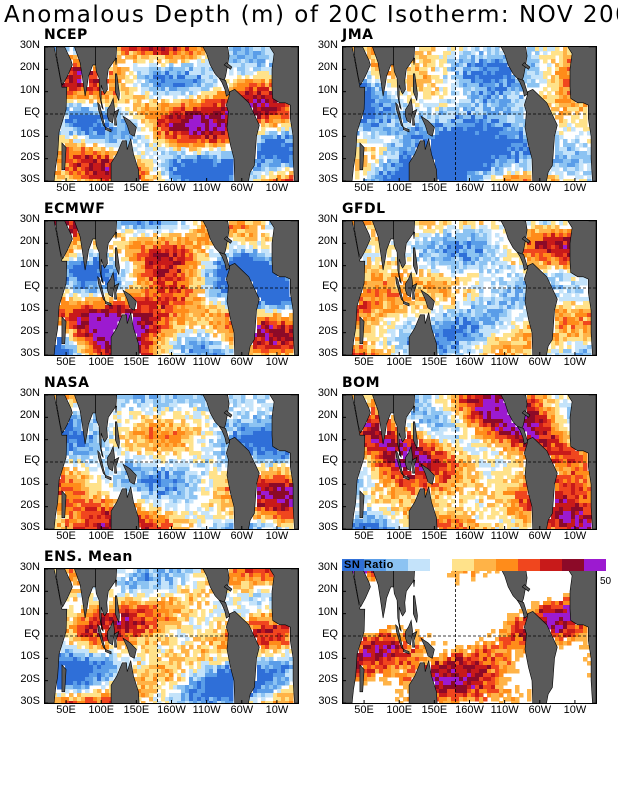 The image size is (618, 800). I want to click on legend-max-label: 50, so click(606, 581).